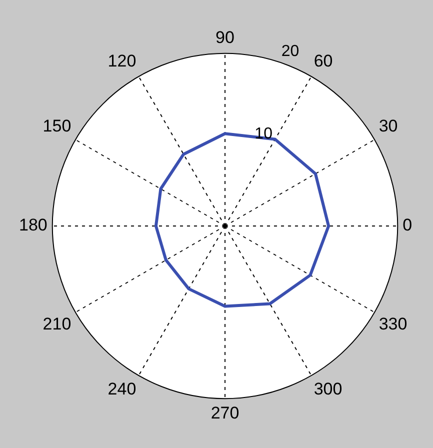  Describe the element at coordinates (33, 225) in the screenshot. I see `spoke-label: 180` at that location.